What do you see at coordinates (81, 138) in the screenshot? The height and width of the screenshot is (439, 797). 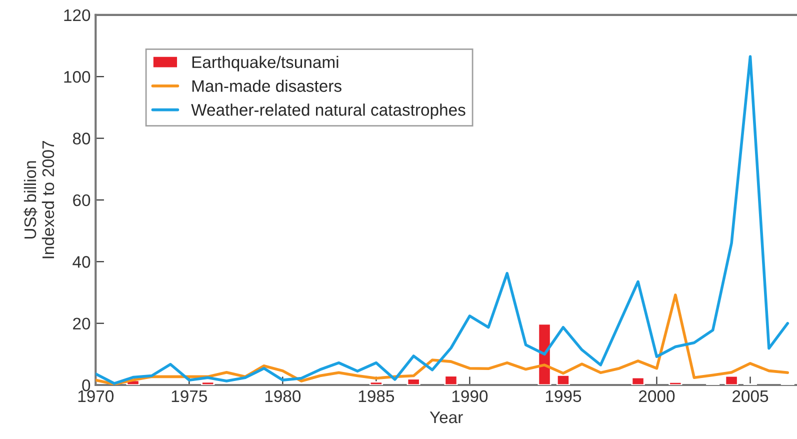 I see `y-tick-label: 80` at bounding box center [81, 138].